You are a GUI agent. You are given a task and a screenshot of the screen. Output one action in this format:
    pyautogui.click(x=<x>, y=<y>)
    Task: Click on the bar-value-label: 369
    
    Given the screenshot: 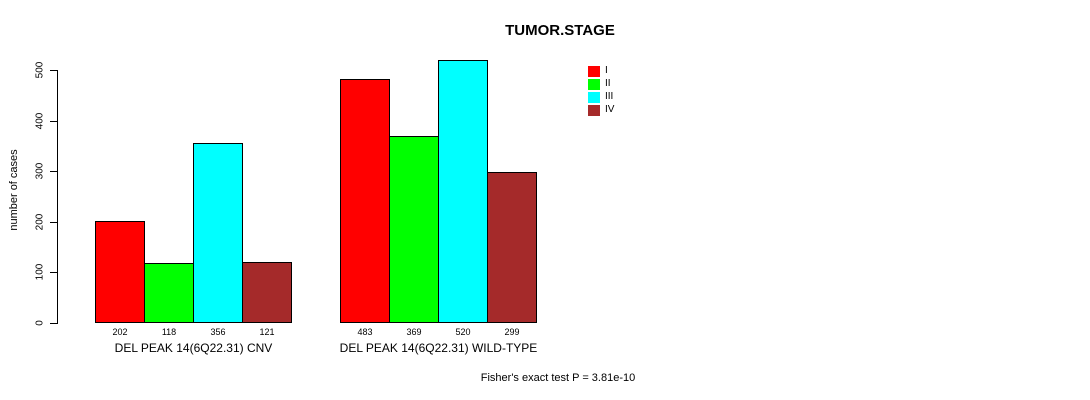 What is the action you would take?
    pyautogui.click(x=414, y=332)
    